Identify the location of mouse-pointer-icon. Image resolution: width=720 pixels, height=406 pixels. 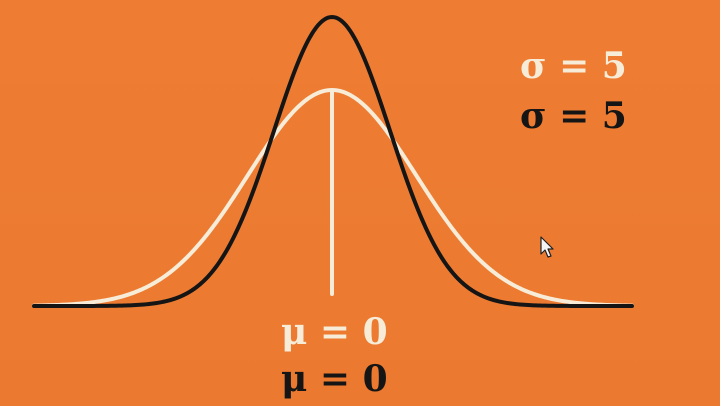
(547, 247).